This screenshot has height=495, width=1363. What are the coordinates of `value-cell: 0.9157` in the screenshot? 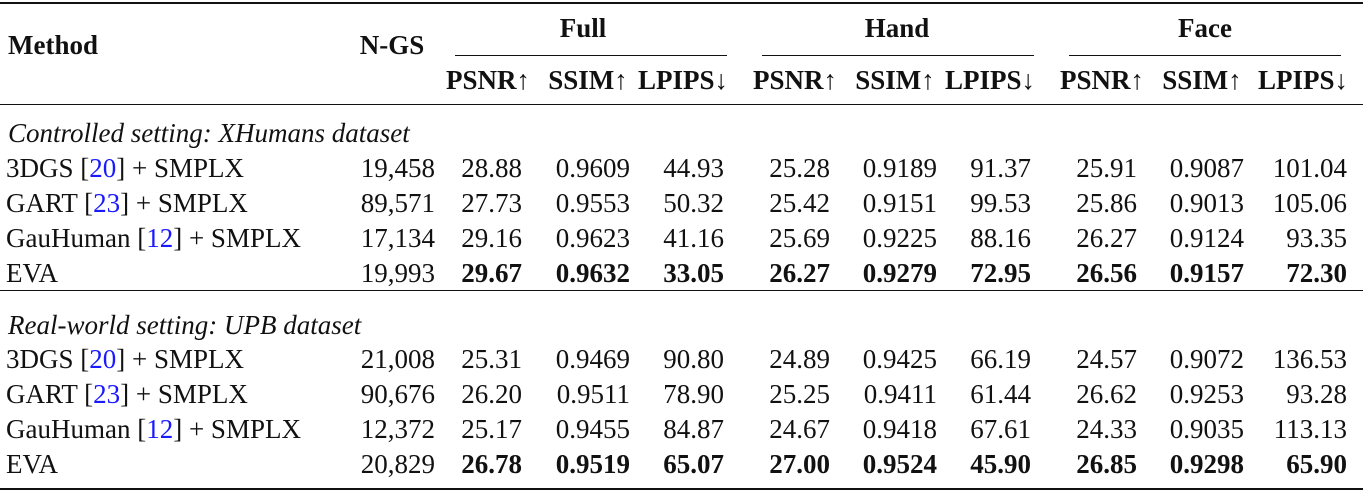 It's located at (1206, 272).